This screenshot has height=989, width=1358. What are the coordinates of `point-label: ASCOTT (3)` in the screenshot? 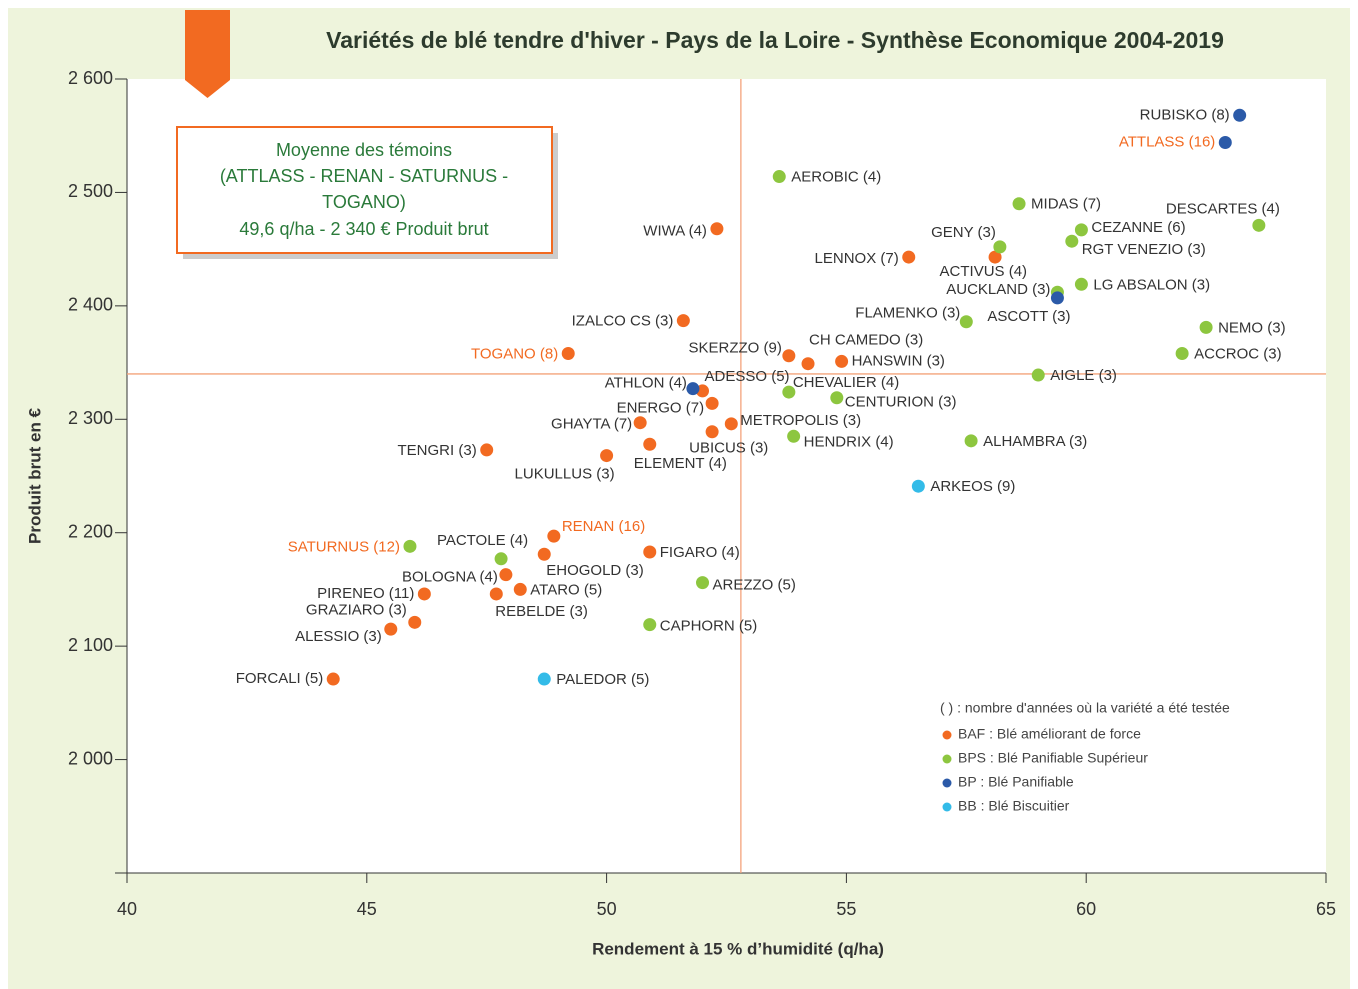 It's located at (1028, 316).